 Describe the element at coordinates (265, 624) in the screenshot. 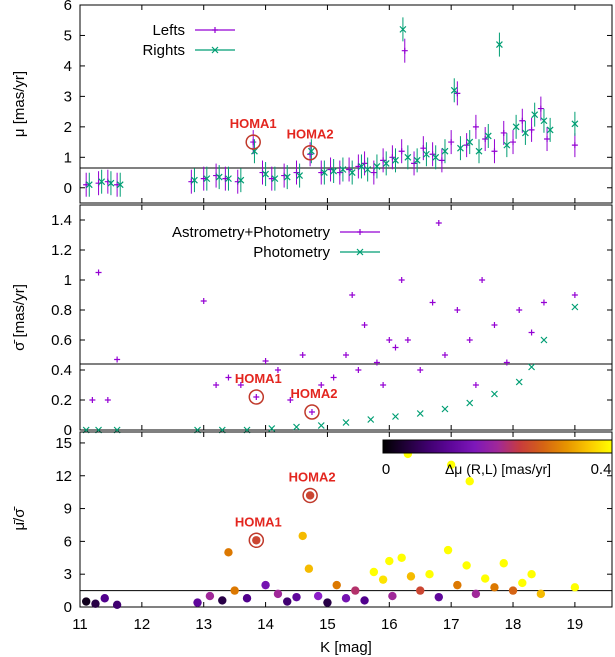

I see `x-tick-label: 14` at that location.